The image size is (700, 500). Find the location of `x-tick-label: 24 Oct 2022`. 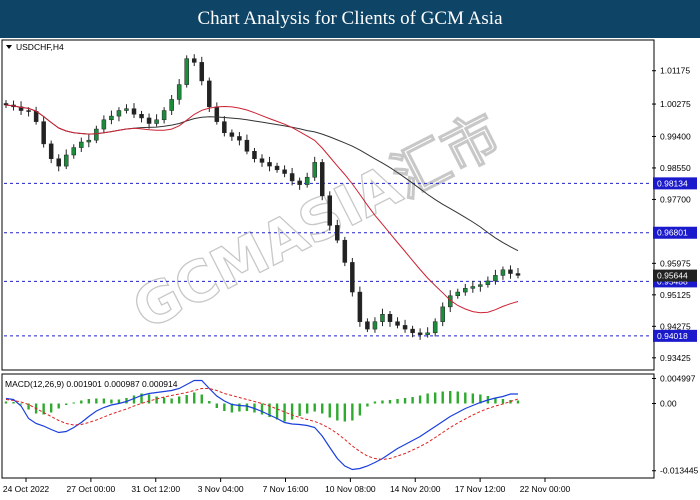

x-tick-label: 24 Oct 2022 is located at coordinates (26, 489).